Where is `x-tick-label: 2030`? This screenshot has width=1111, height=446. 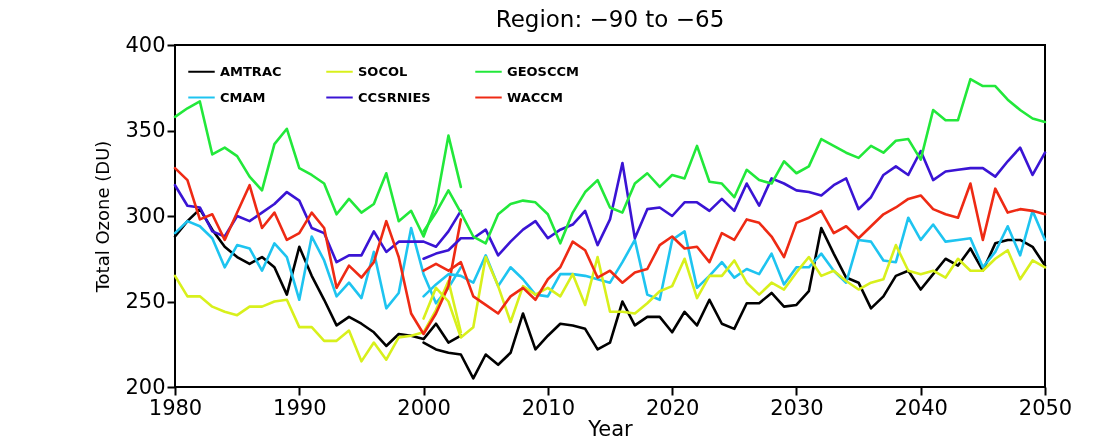
x-tick-label: 2030 is located at coordinates (797, 407).